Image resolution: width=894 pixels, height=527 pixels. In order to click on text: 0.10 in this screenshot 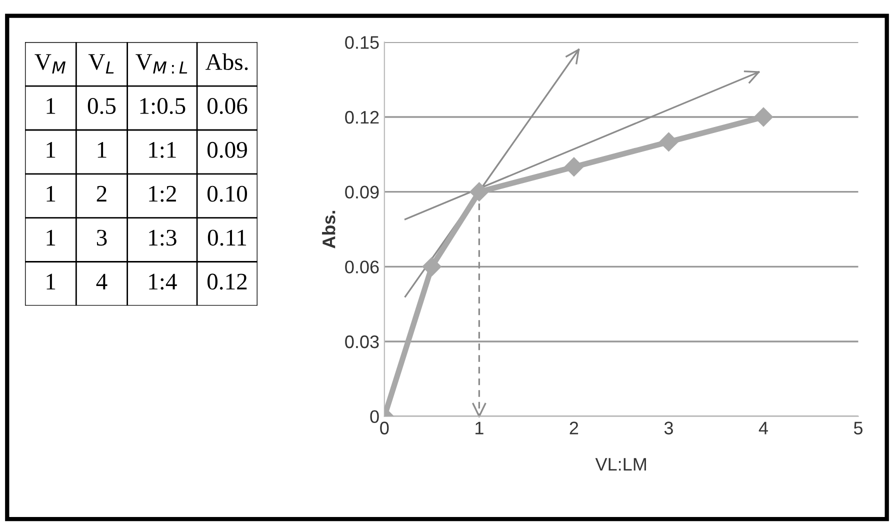, I will do `click(227, 194)`.